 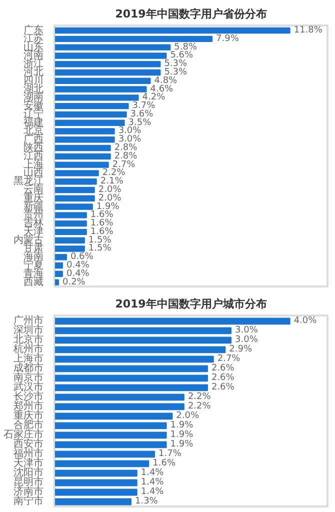 What do you see at coordinates (34, 282) in the screenshot?
I see `y-tick-label: 西藏` at bounding box center [34, 282].